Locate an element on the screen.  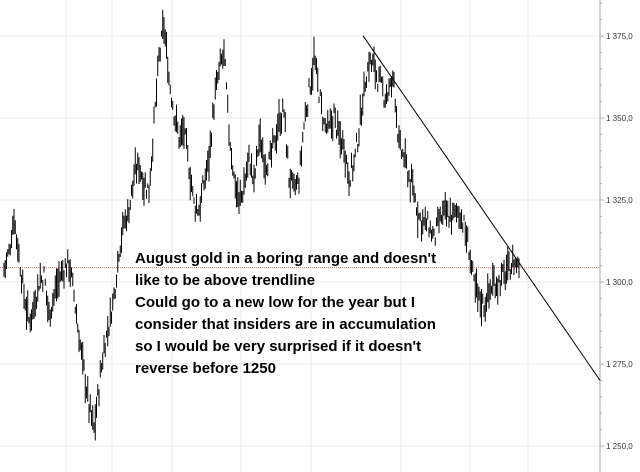
y-tick-label: 1 275,0 is located at coordinates (619, 364).